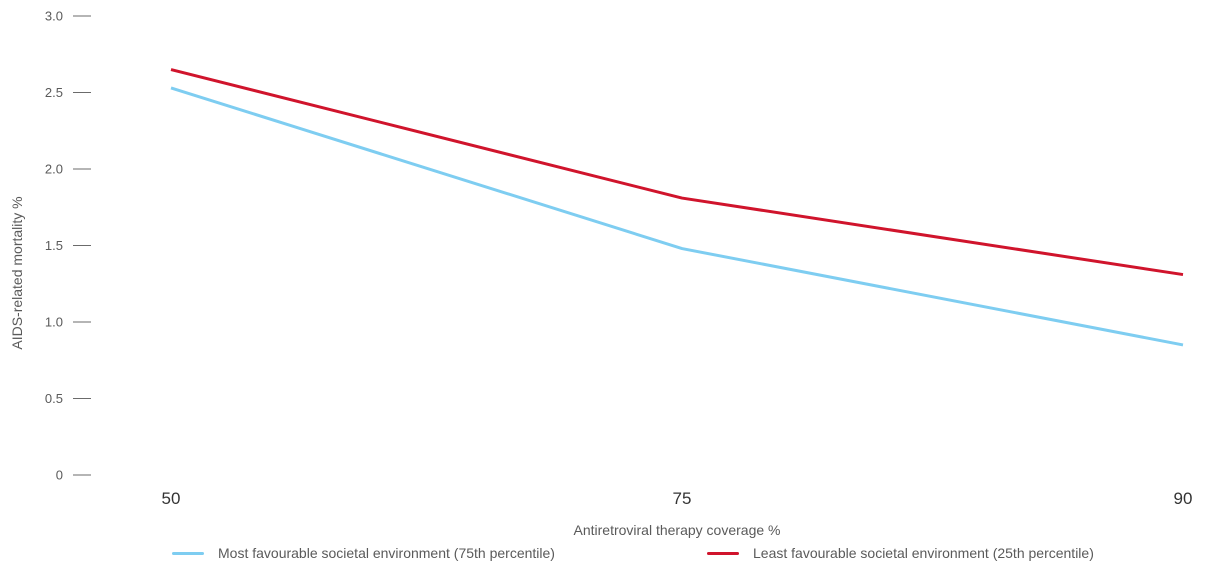 The image size is (1213, 583). I want to click on y-tick-label: 0.5, so click(54, 398).